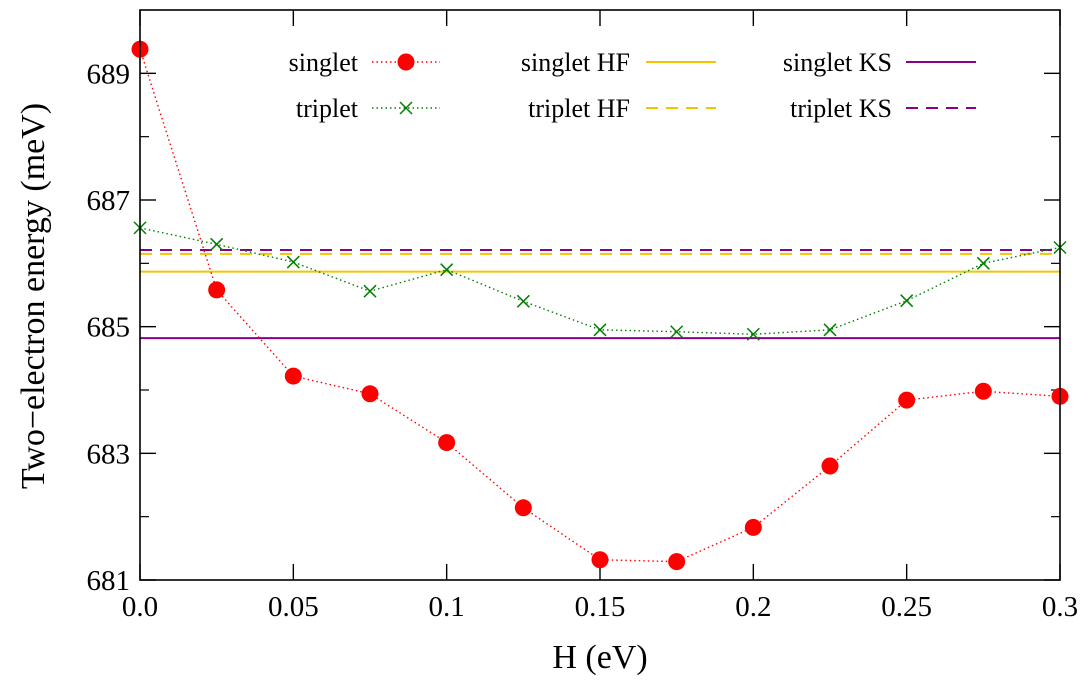 The height and width of the screenshot is (686, 1092). Describe the element at coordinates (1060, 607) in the screenshot. I see `x-tick-label: 0.3` at that location.